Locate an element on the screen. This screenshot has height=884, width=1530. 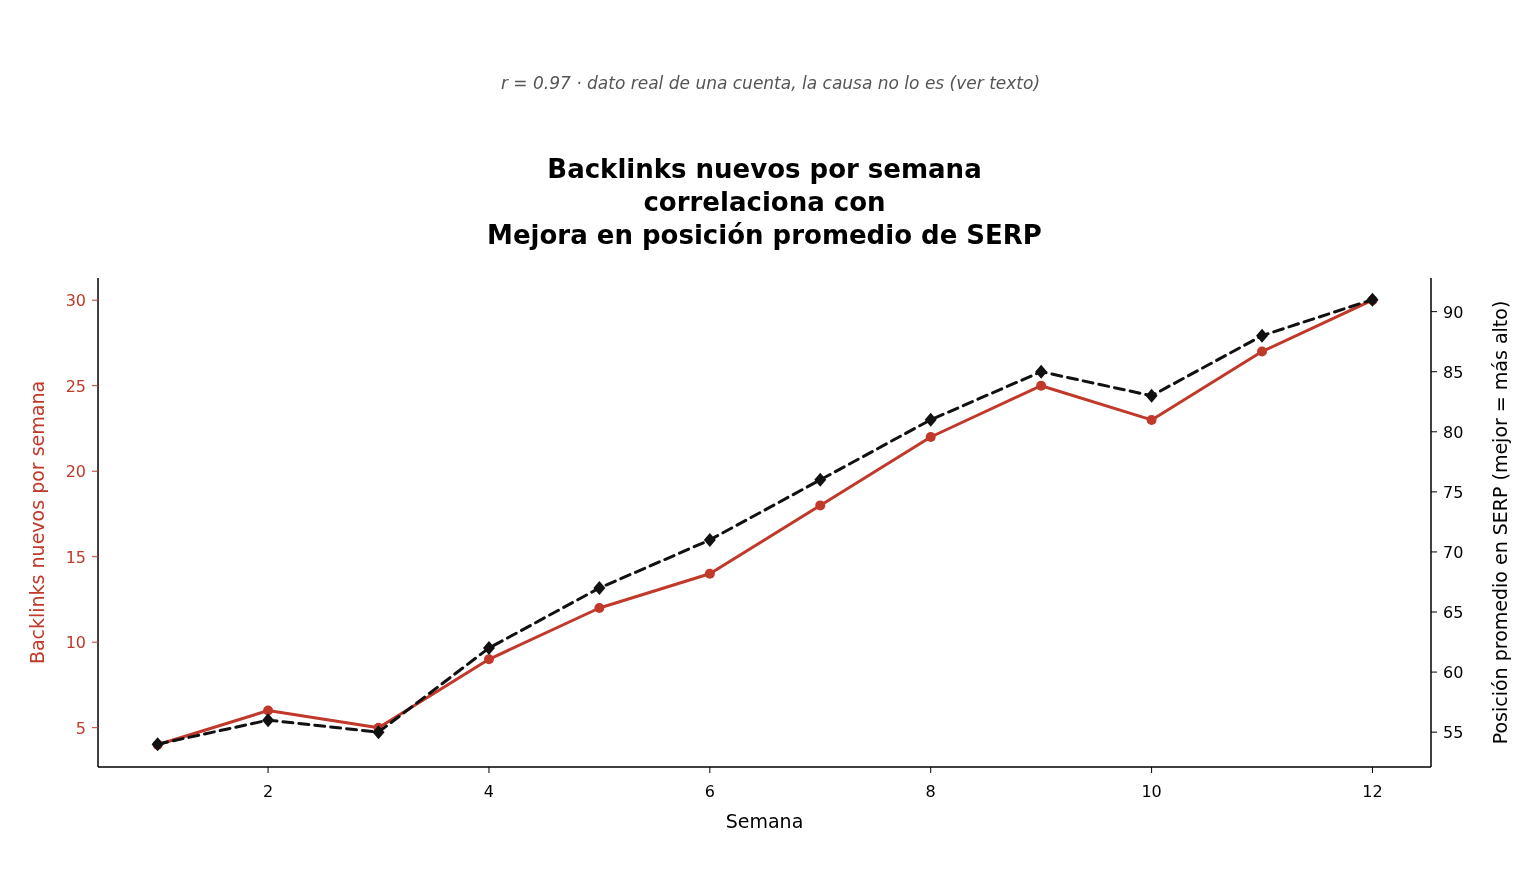
y2-tick-label: 60 is located at coordinates (1453, 673).